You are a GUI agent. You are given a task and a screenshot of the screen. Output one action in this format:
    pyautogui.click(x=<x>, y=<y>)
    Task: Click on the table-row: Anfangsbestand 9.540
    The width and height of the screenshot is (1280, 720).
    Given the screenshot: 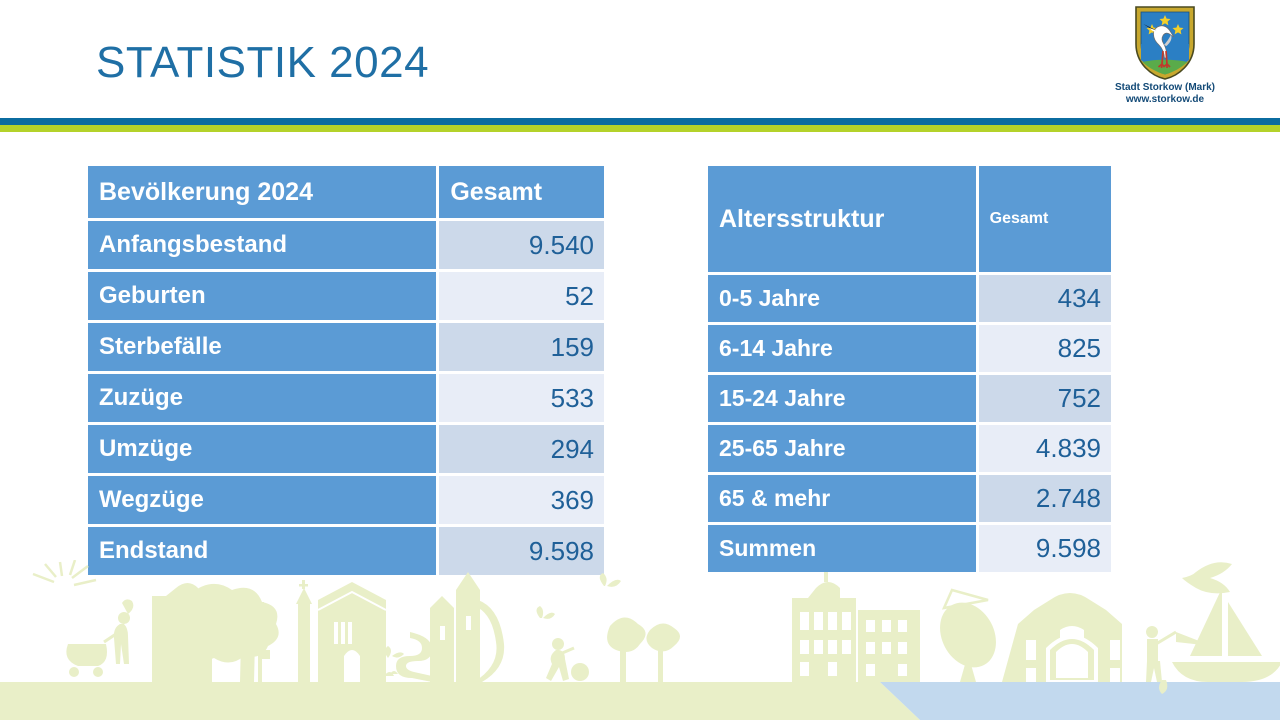 What is the action you would take?
    pyautogui.click(x=346, y=246)
    